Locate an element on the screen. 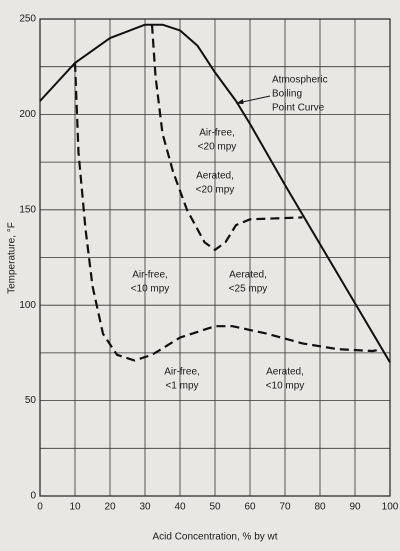 This screenshot has height=551, width=400. x-tick-label: 80 is located at coordinates (320, 507).